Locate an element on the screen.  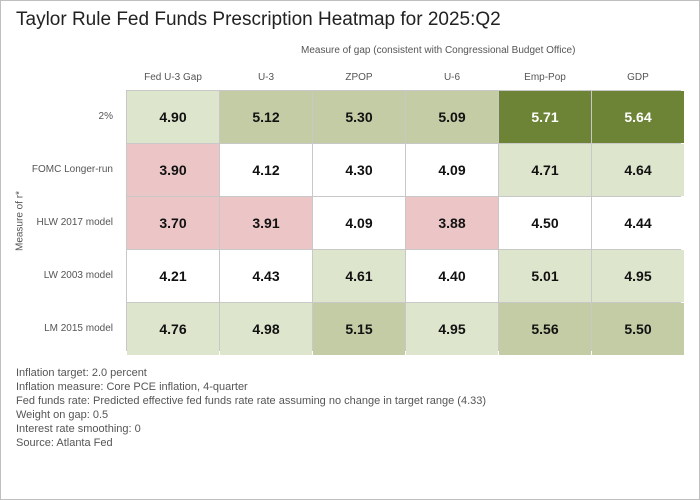
heatmap-cell-2-zpop: 5.30 is located at coordinates (359, 117).